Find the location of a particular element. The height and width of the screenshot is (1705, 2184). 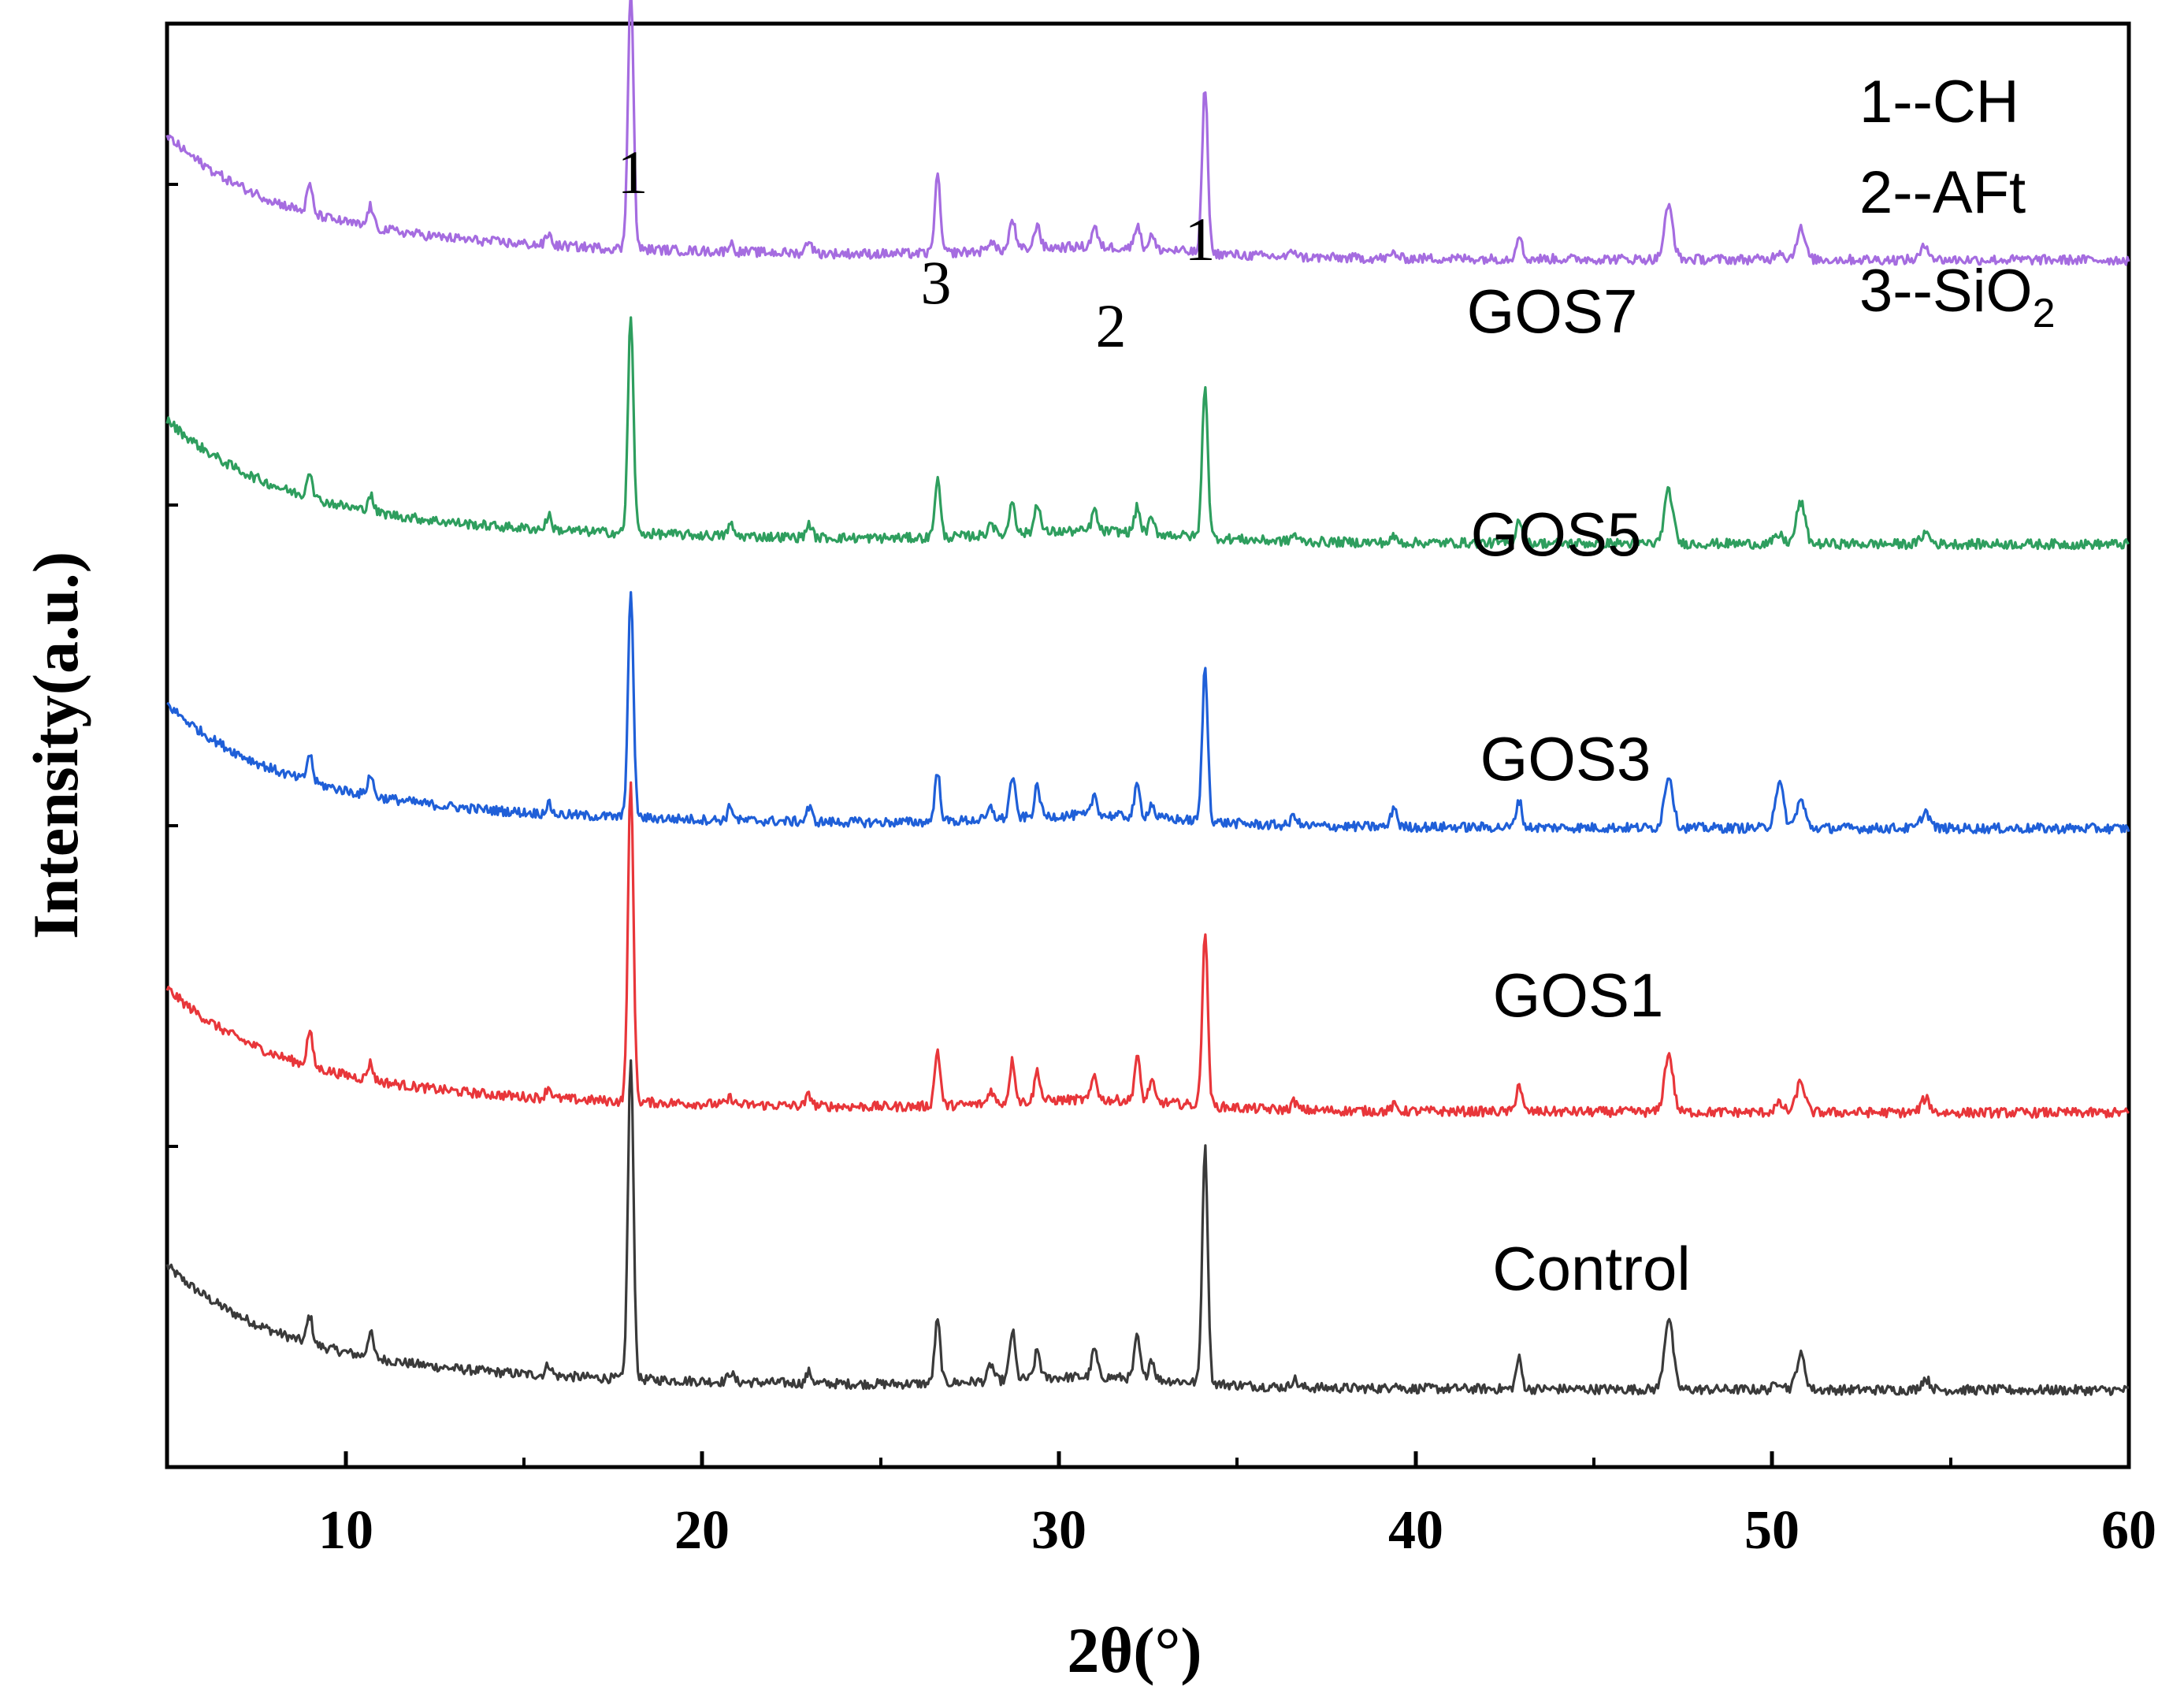

series-label-gos5: GOS5 is located at coordinates (1556, 534).